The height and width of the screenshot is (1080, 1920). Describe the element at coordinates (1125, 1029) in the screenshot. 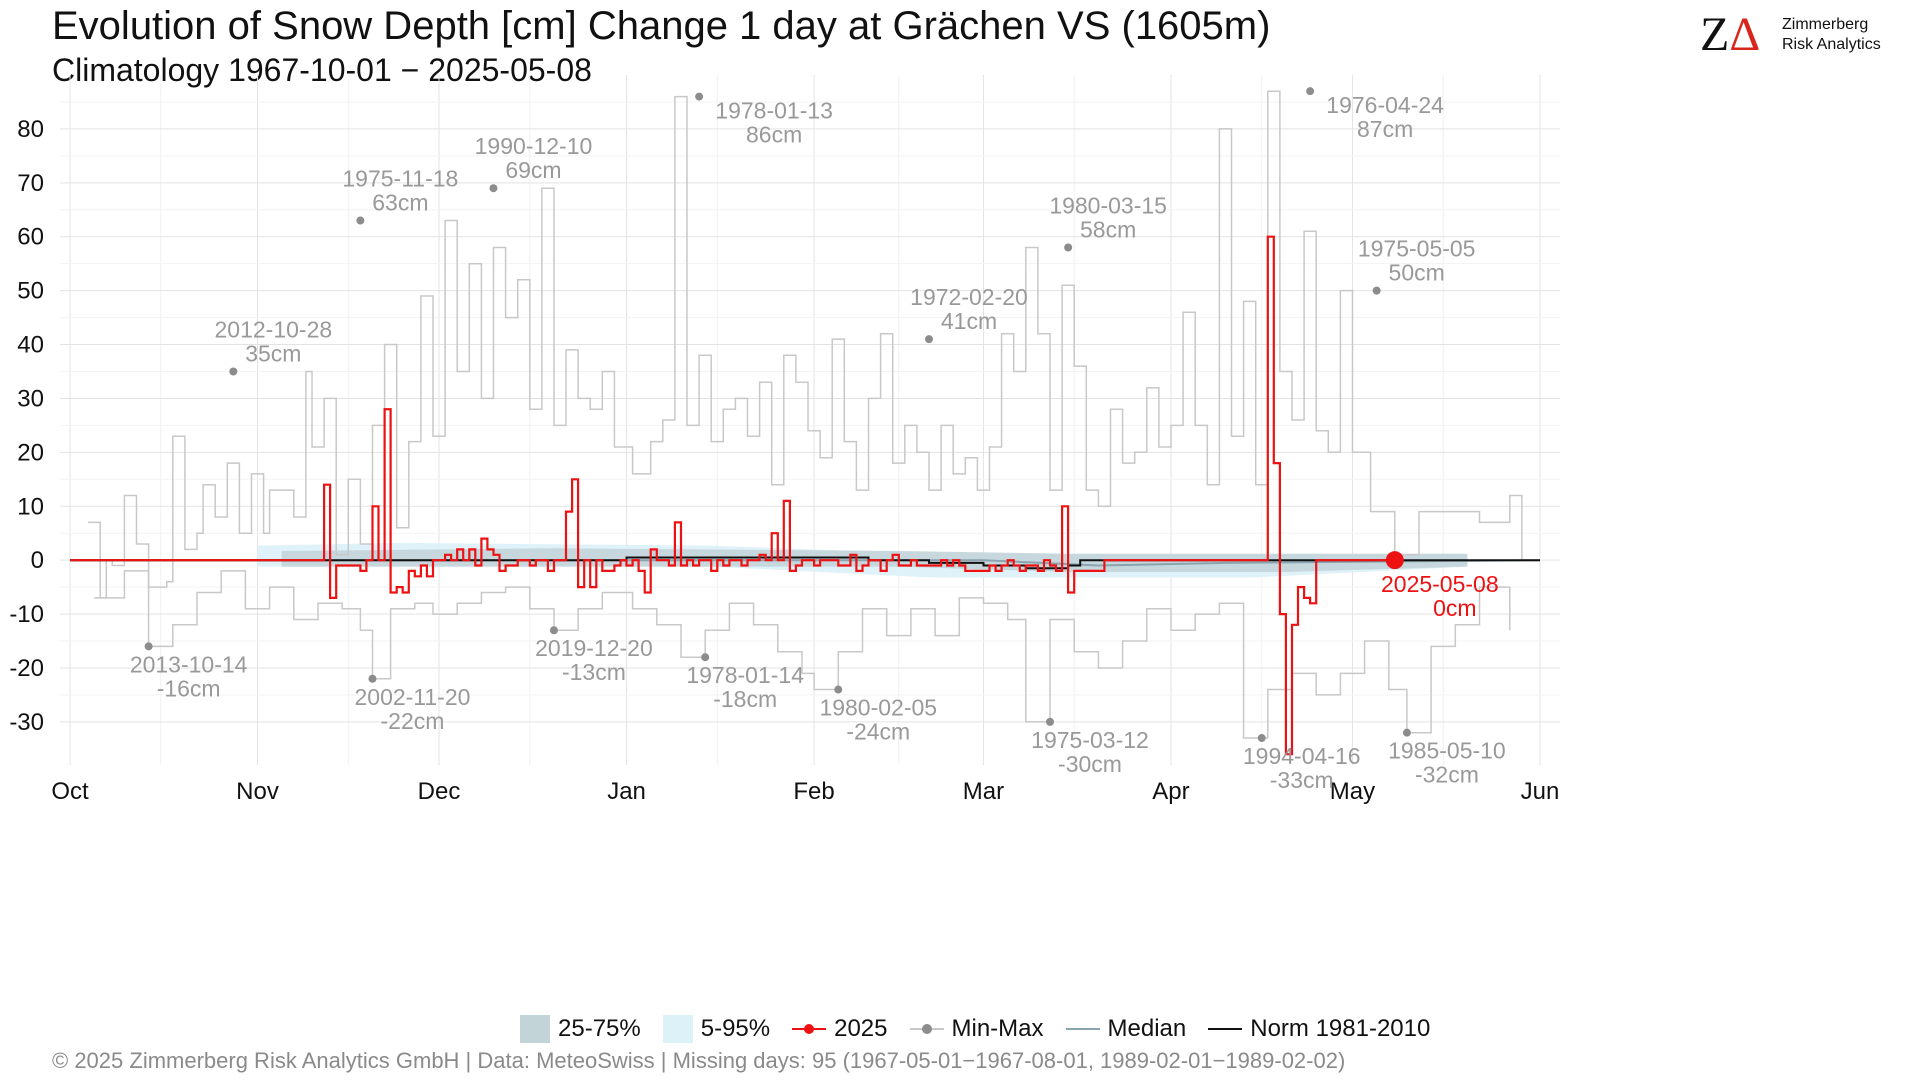

I see `legend-item-median: Median` at that location.